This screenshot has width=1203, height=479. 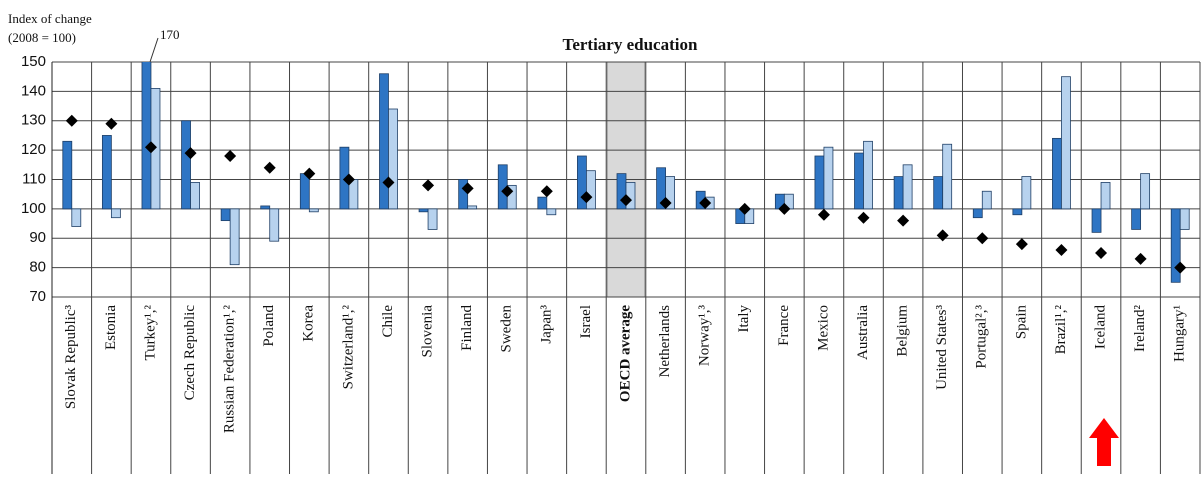 What do you see at coordinates (37, 296) in the screenshot?
I see `y-tick-label: 70` at bounding box center [37, 296].